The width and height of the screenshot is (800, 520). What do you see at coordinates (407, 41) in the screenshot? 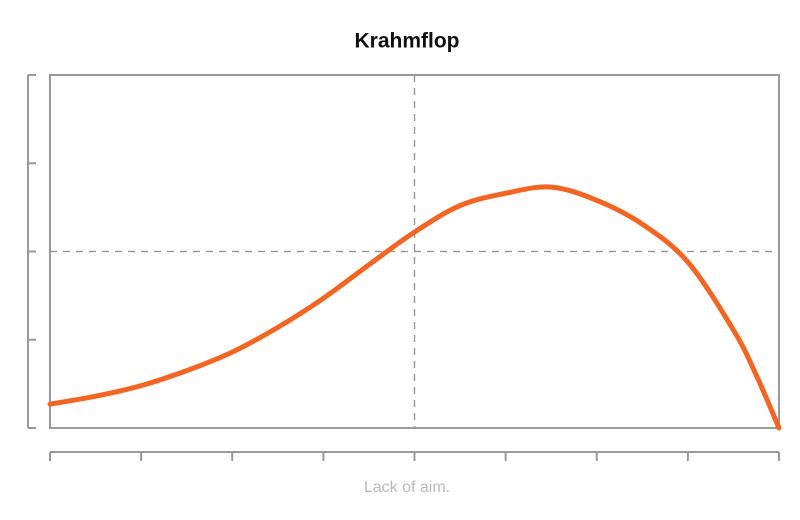
I see `chart-title: Krahmflop` at bounding box center [407, 41].